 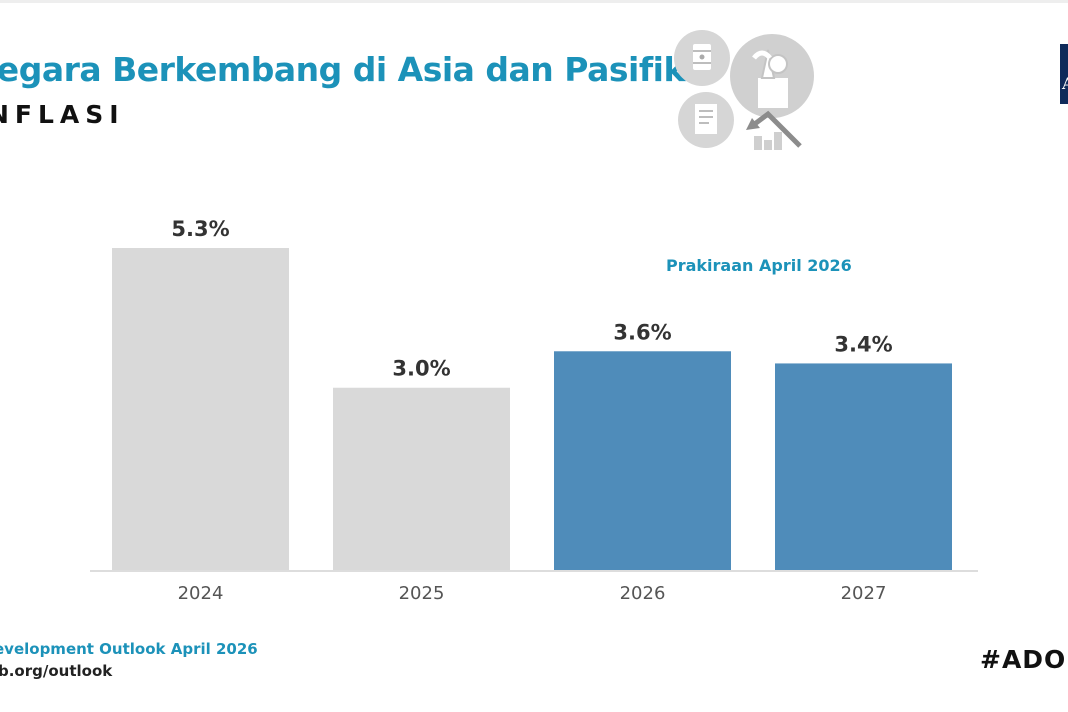 What do you see at coordinates (772, 76) in the screenshot?
I see `grocery-bag-icon` at bounding box center [772, 76].